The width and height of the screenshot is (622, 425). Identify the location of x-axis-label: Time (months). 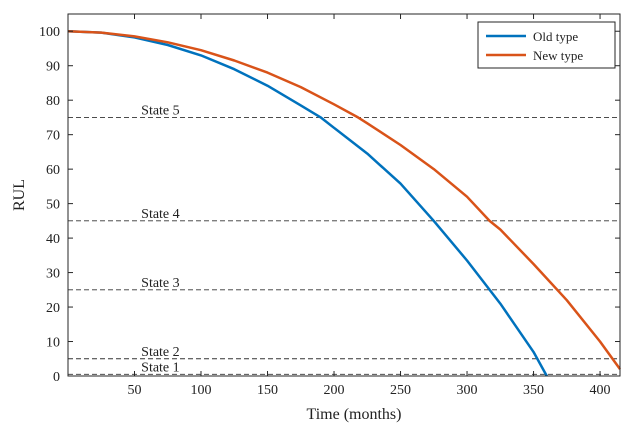
(354, 414).